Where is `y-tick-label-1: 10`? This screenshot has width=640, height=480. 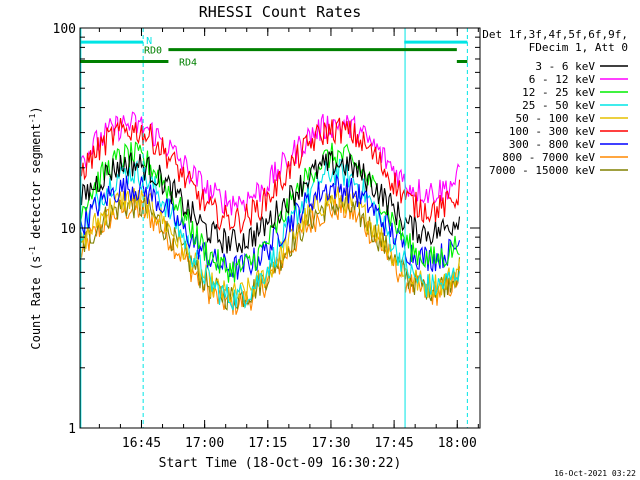 y-tick-label-1: 10 is located at coordinates (68, 229).